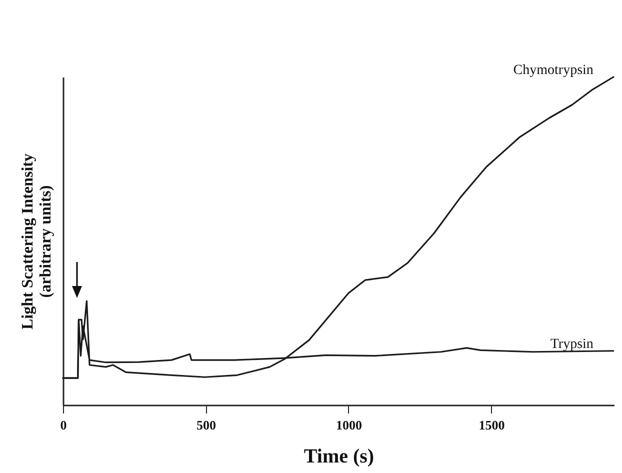 The height and width of the screenshot is (473, 622). What do you see at coordinates (339, 457) in the screenshot?
I see `x-axis-title: Time (s)` at bounding box center [339, 457].